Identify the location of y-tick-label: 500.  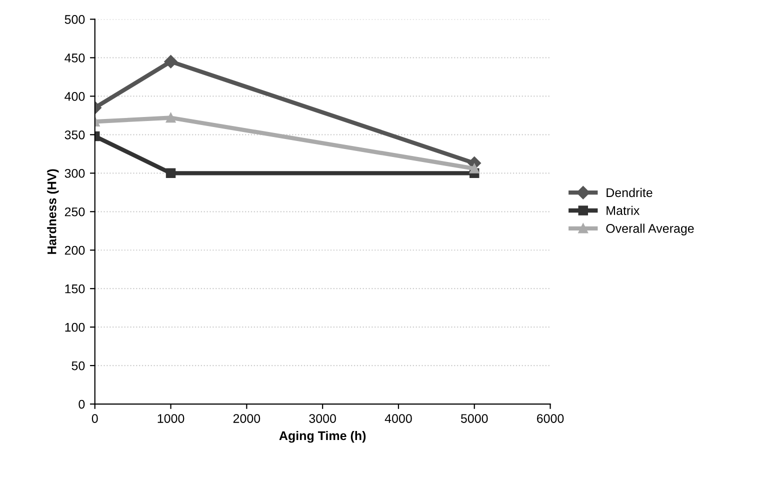
(74, 19).